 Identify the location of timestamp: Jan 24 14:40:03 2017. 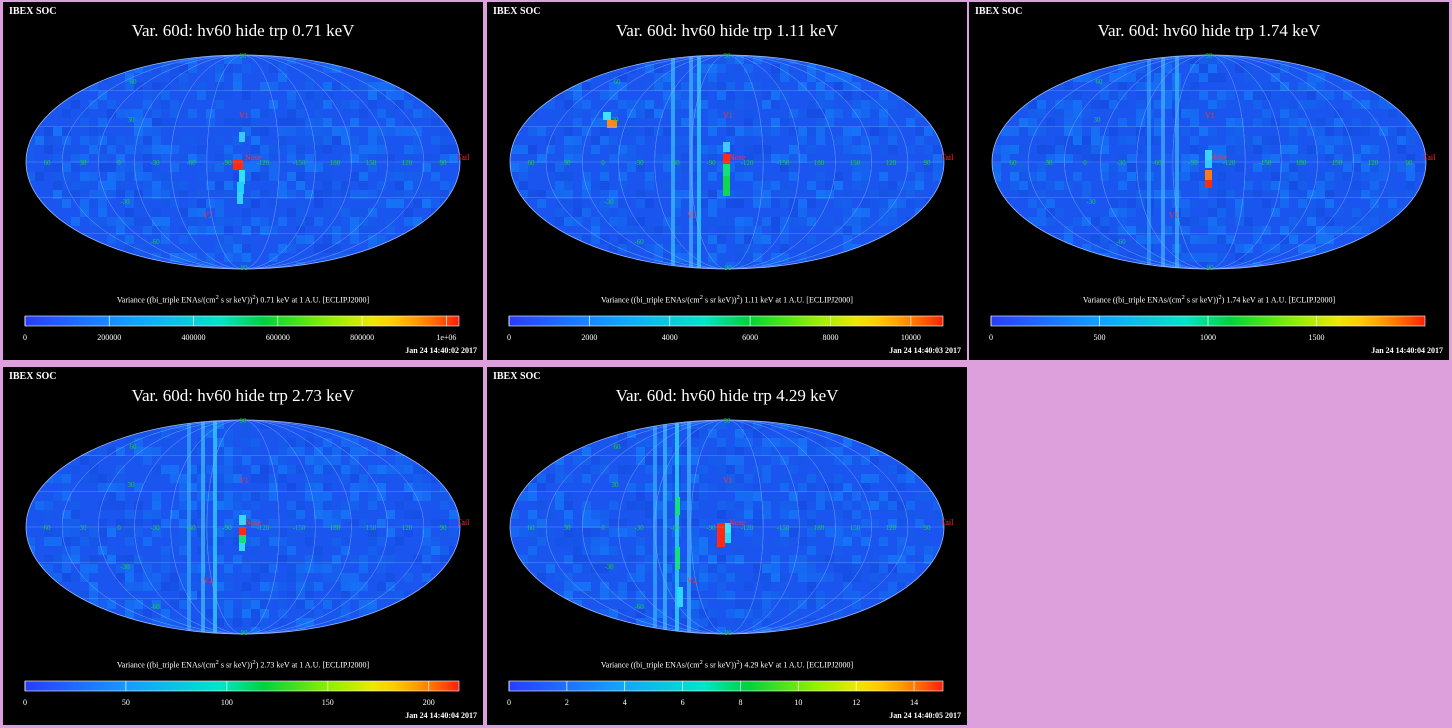
(925, 350).